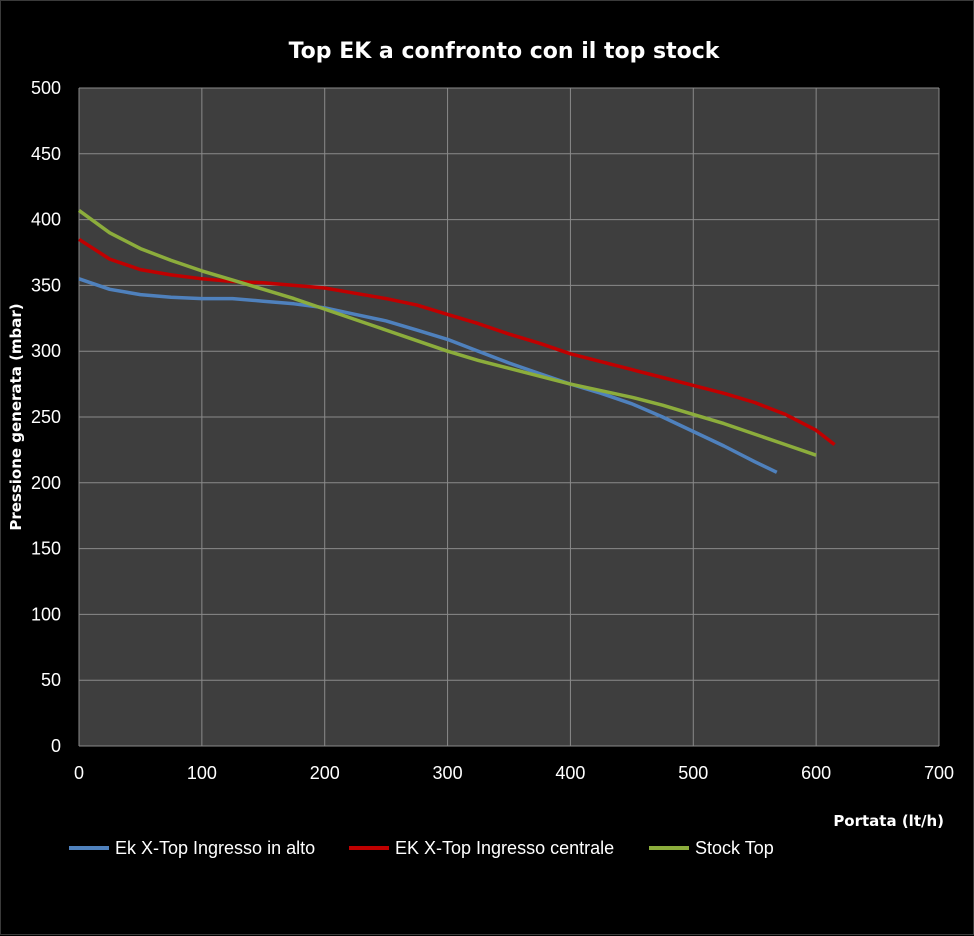  What do you see at coordinates (448, 773) in the screenshot?
I see `x-tick-label: 300` at bounding box center [448, 773].